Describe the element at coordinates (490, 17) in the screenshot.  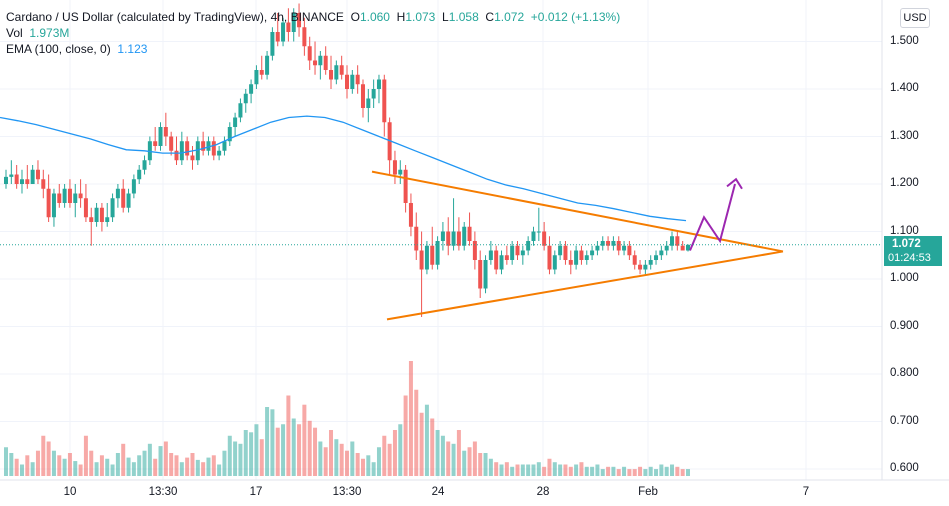
I see `close-label: C` at that location.